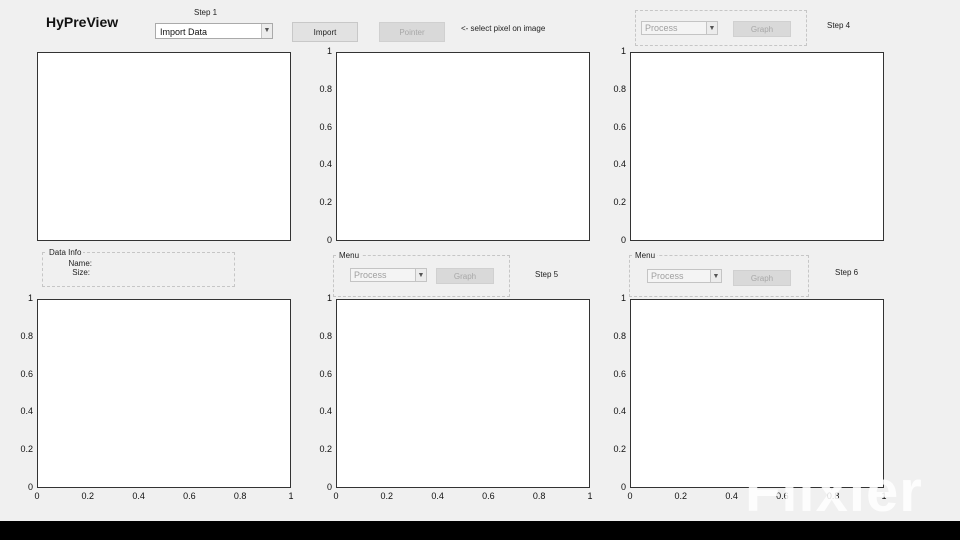 Image resolution: width=960 pixels, height=540 pixels. I want to click on image-axes, so click(164, 146).